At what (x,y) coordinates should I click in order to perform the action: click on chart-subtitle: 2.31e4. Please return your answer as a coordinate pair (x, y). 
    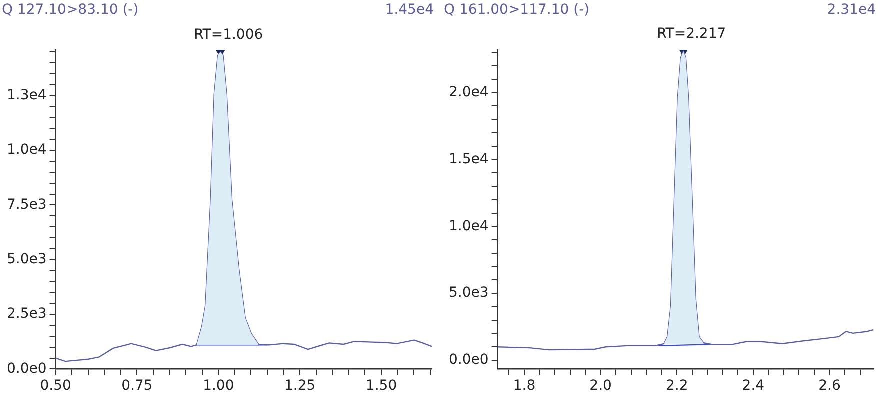
    Looking at the image, I should click on (851, 10).